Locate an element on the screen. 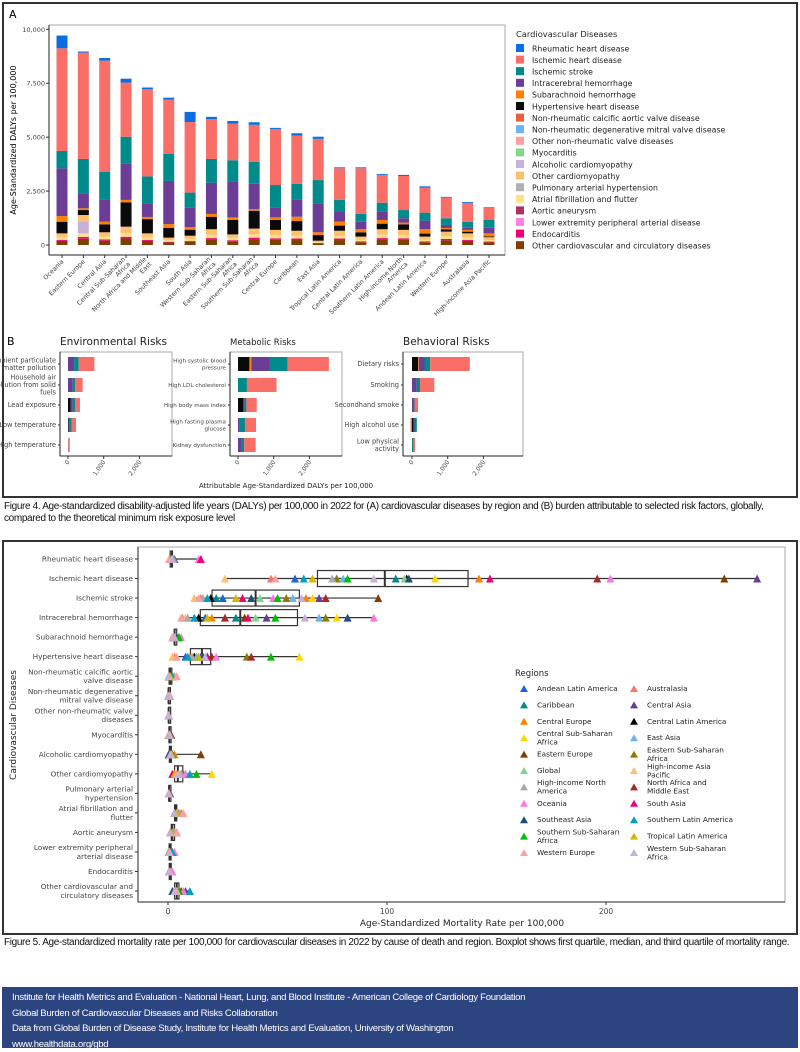 Image resolution: width=800 pixels, height=1052 pixels. x-tick-label-group: Western Europe is located at coordinates (429, 278).